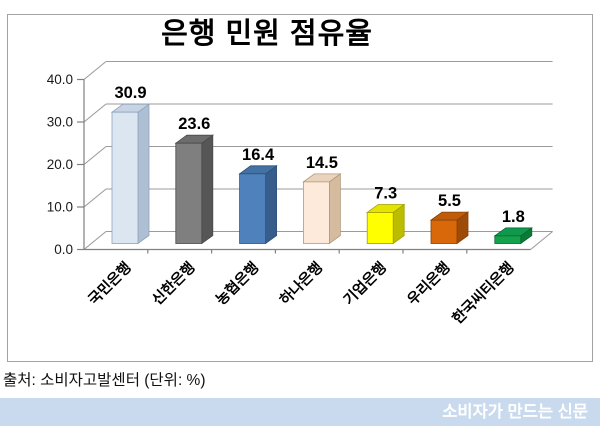 This screenshot has height=426, width=600. Describe the element at coordinates (515, 412) in the screenshot. I see `footer-brand-text: 소비자가 만드는 신문` at that location.